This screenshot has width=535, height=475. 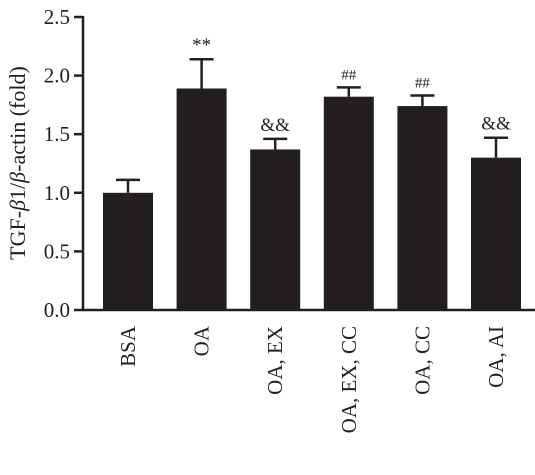 I want to click on category-label: OA, AI, so click(x=496, y=357).